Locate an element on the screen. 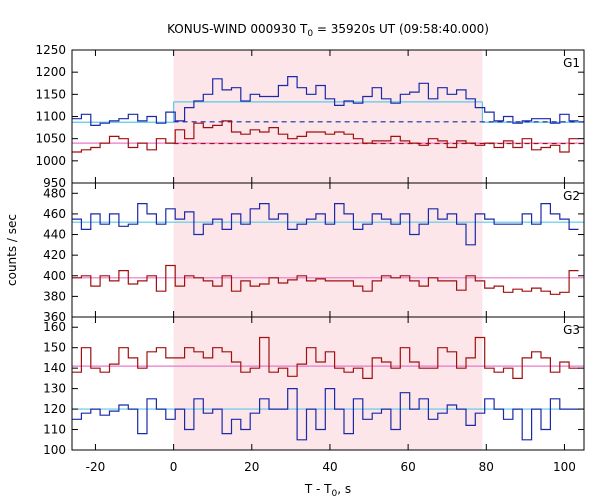 The width and height of the screenshot is (600, 500). x-axis-title: T - T0, s is located at coordinates (327, 490).